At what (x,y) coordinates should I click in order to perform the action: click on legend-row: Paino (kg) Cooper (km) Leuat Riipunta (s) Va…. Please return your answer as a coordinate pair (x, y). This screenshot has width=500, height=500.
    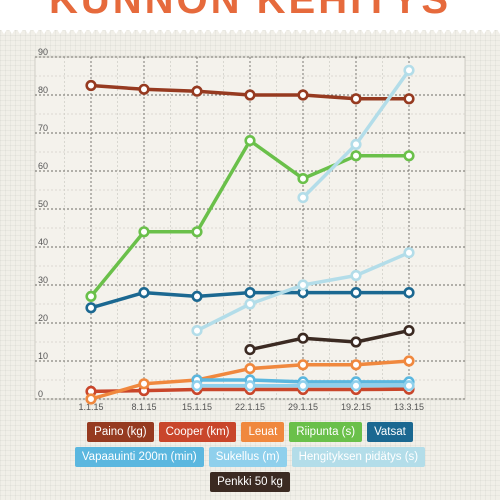
    Looking at the image, I should click on (250, 432).